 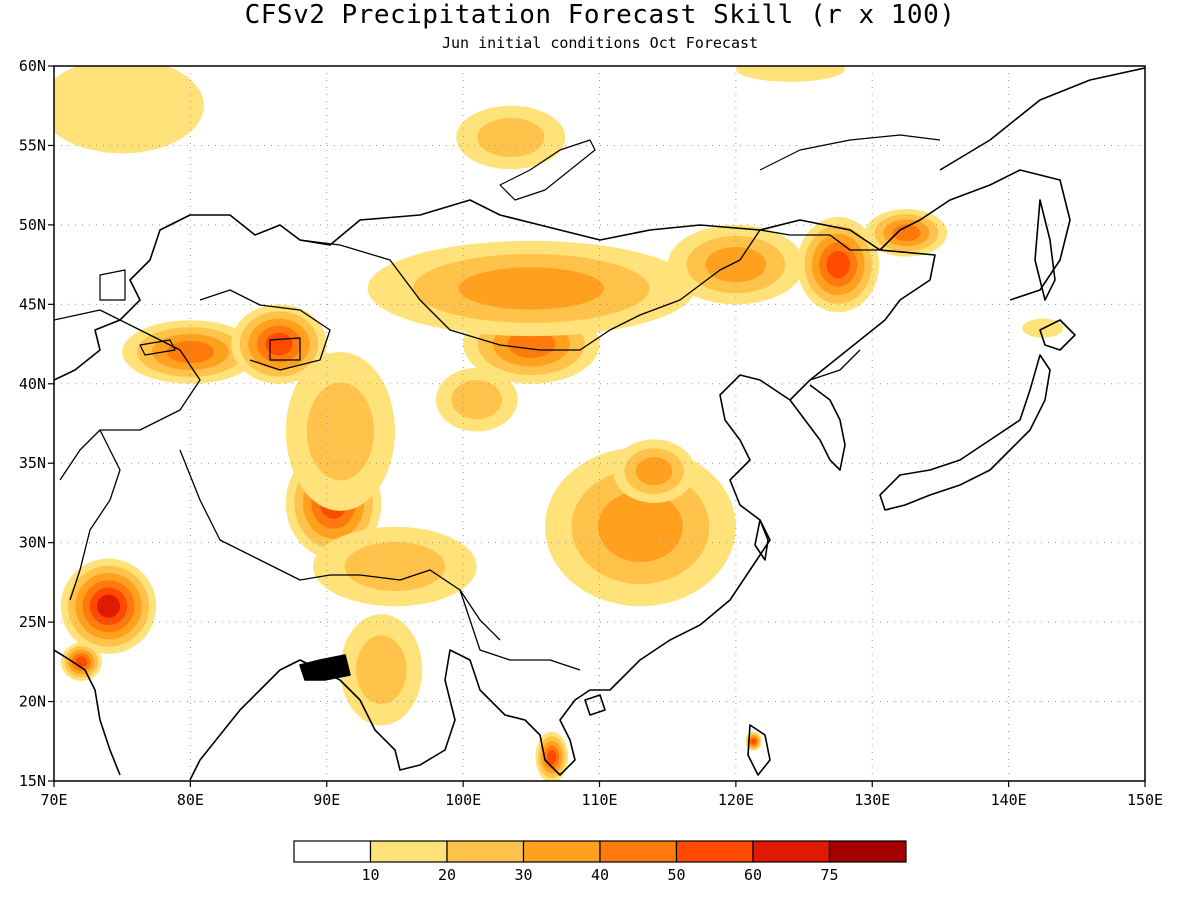 I want to click on aral-sea, so click(x=112, y=285).